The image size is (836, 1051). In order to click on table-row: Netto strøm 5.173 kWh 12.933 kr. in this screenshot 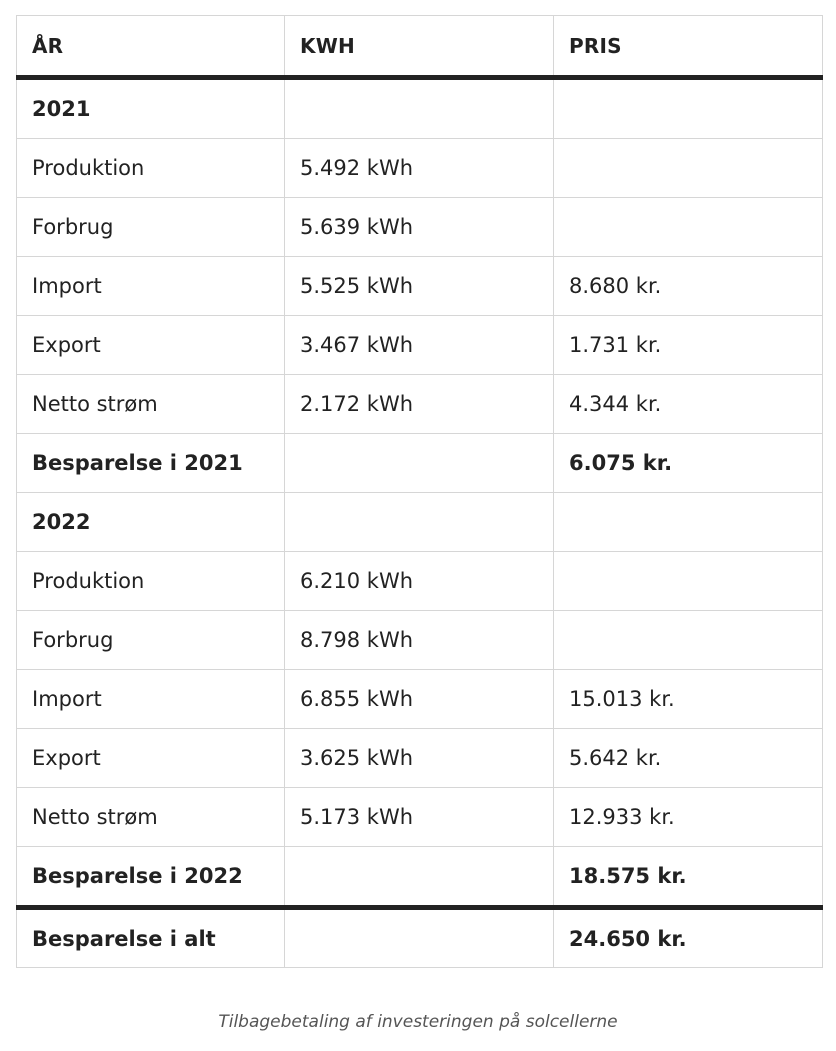, I will do `click(419, 817)`.